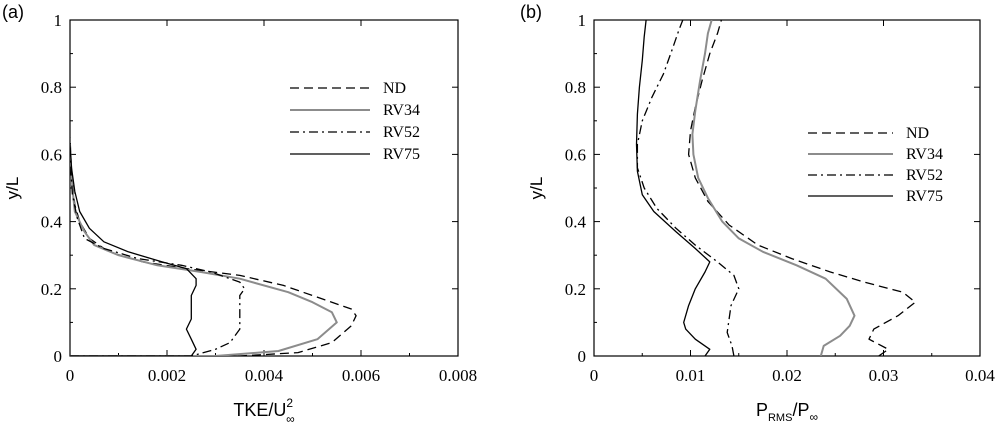 Image resolution: width=1000 pixels, height=424 pixels. What do you see at coordinates (582, 356) in the screenshot?
I see `panel-b-ytick-label: 0` at bounding box center [582, 356].